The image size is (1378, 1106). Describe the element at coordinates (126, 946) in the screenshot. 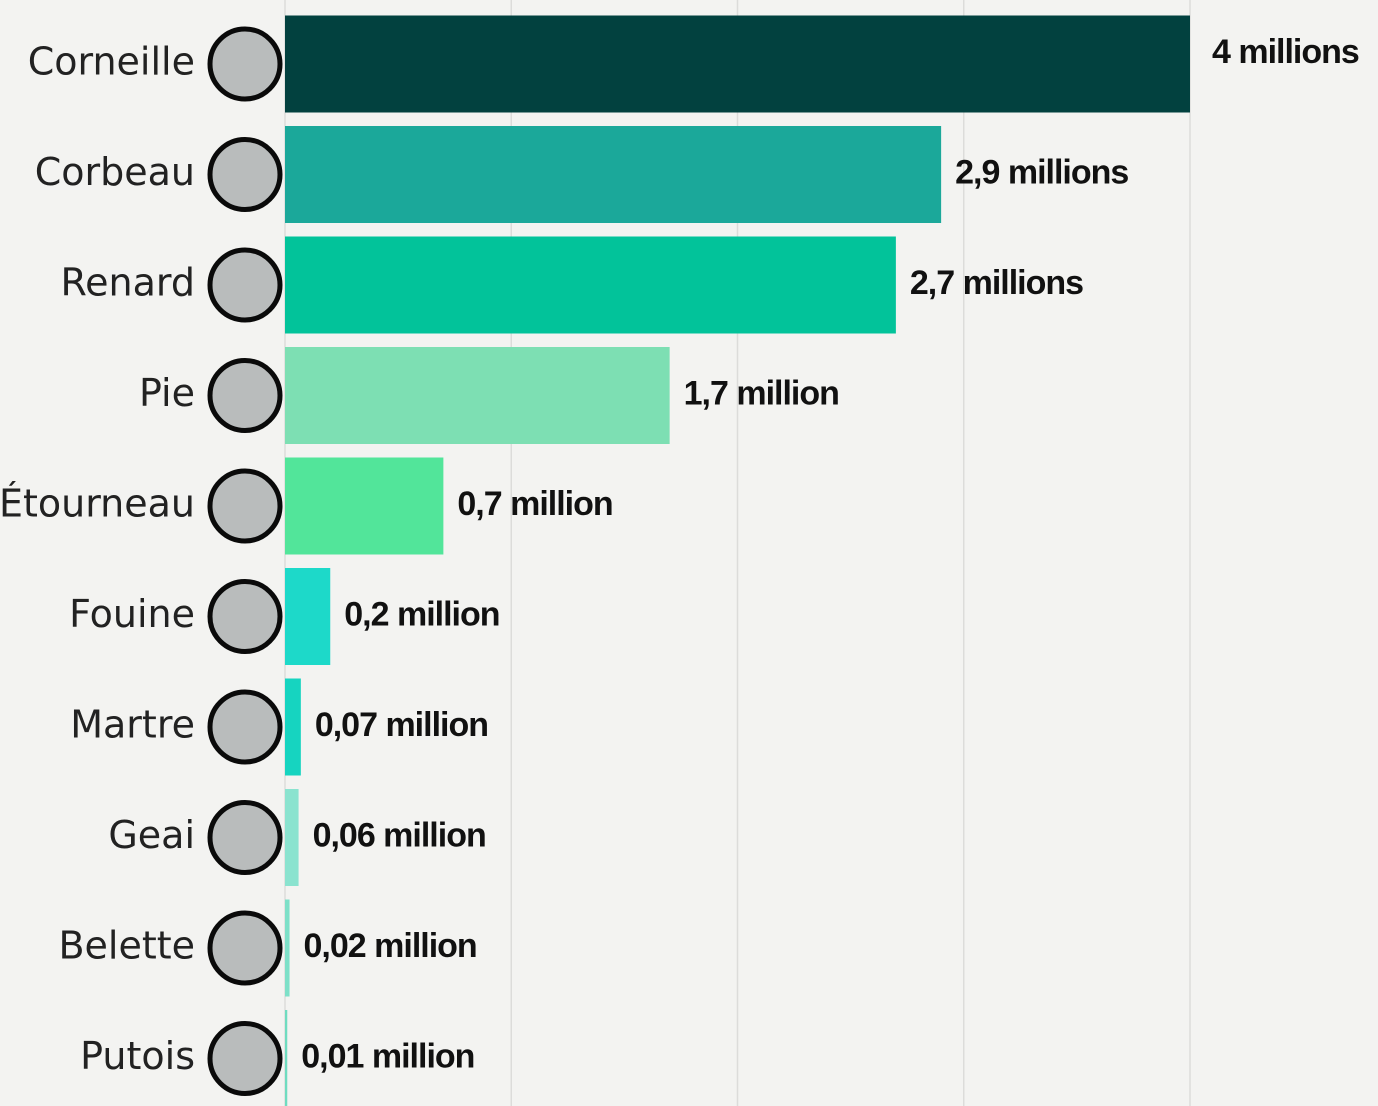

I see `category-label: Belette` at that location.